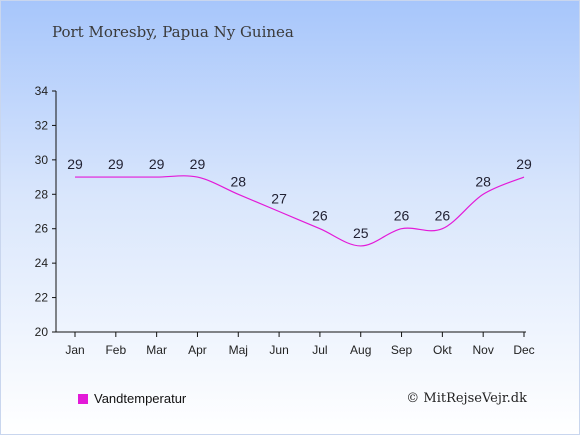 Image resolution: width=580 pixels, height=435 pixels. Describe the element at coordinates (140, 398) in the screenshot. I see `legend-label: Vandtemperatur` at that location.